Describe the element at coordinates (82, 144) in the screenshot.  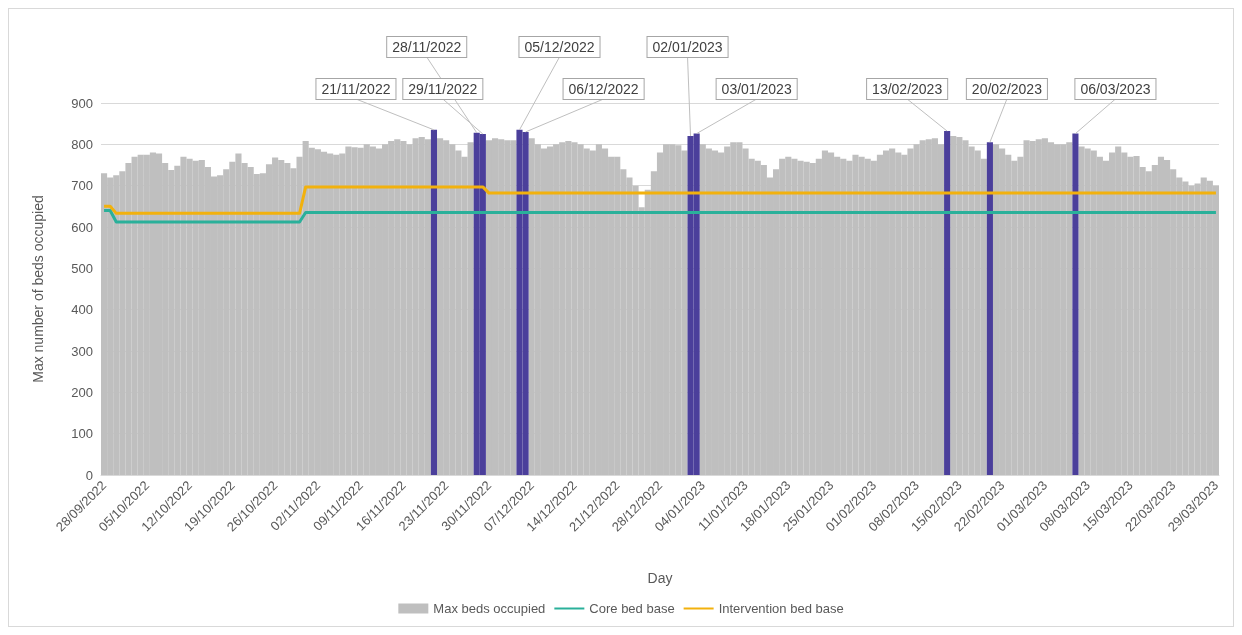
I see `y-tick-label: 800` at that location.